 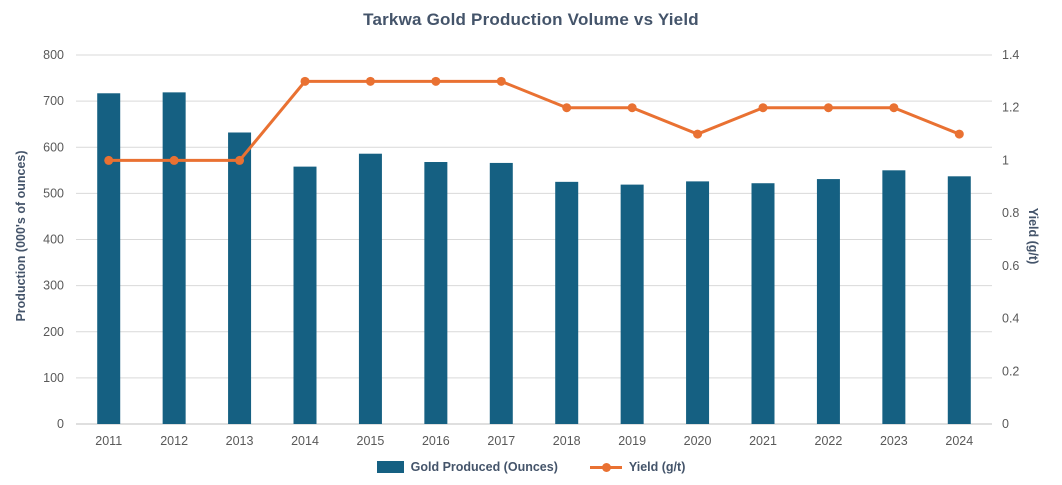 I want to click on yield-marker-2016, so click(x=436, y=81).